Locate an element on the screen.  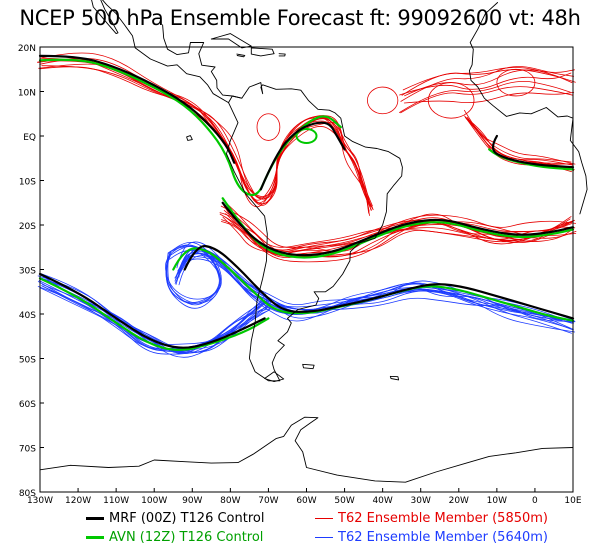
lon-tick-label: 40W is located at coordinates (382, 501).